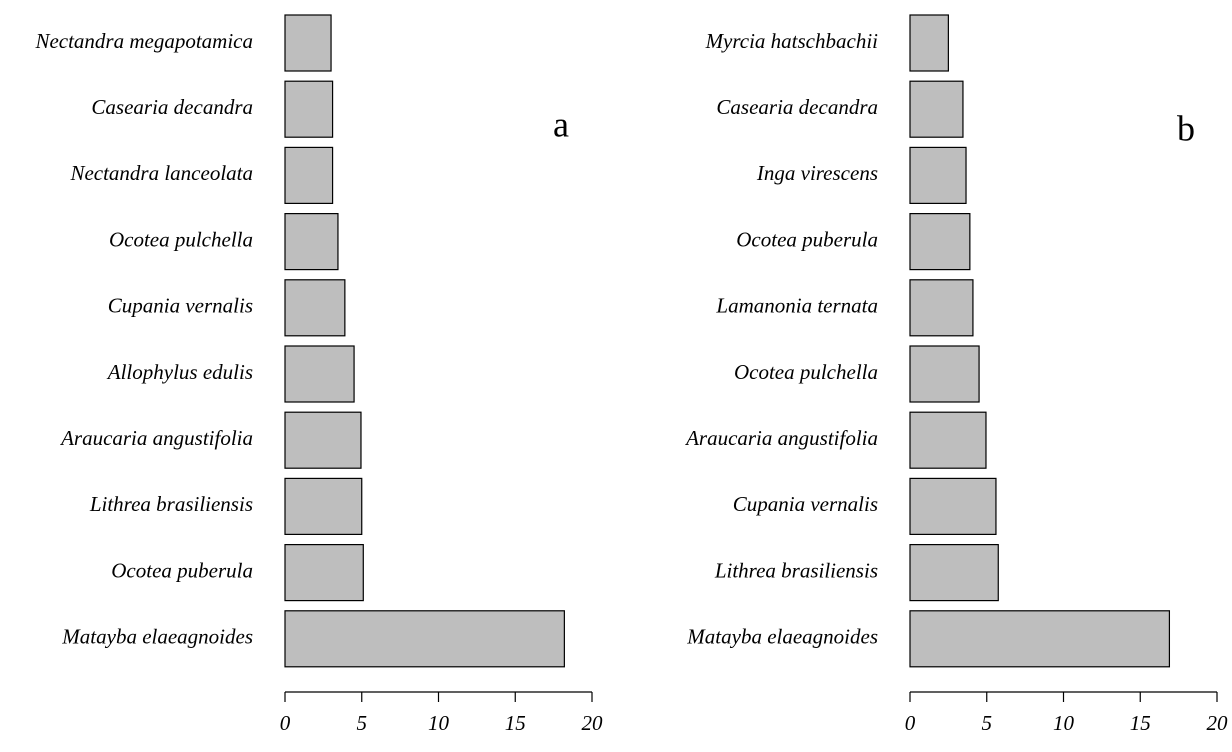 This screenshot has width=1232, height=752. I want to click on panel-label: a, so click(561, 124).